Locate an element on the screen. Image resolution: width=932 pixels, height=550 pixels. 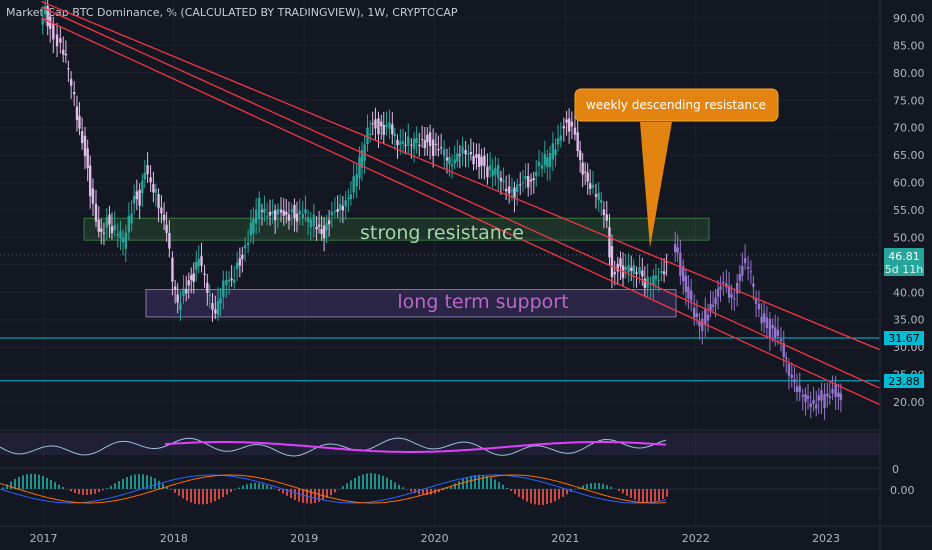
callout-text: weekly descending resistance is located at coordinates (676, 105).